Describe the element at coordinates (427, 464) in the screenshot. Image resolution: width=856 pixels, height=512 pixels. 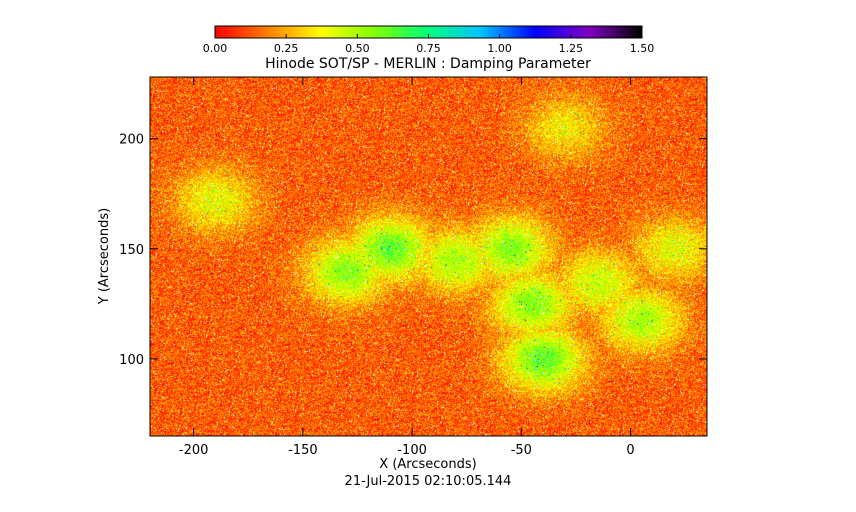
I see `x-axis-label: X (Arcseconds)` at that location.